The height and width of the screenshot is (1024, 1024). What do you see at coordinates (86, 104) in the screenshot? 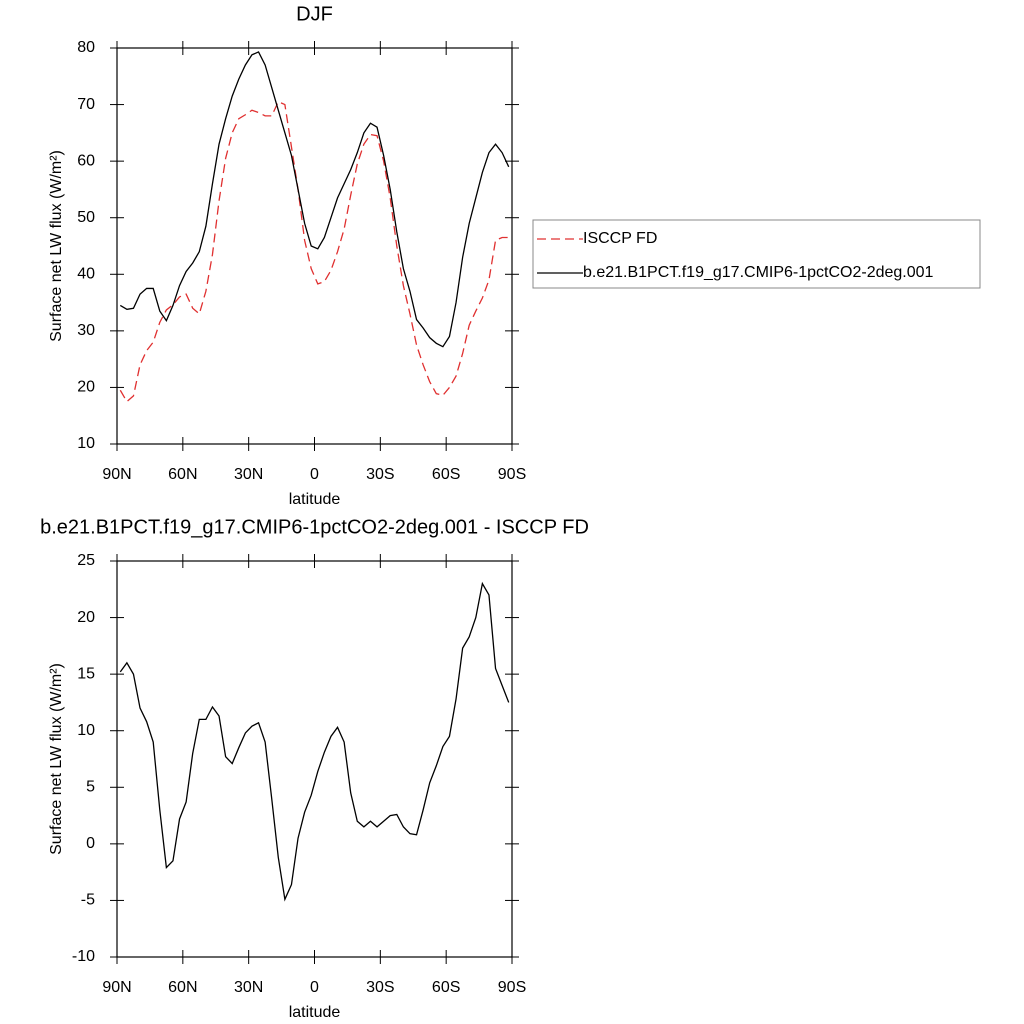
I see `y-tick-label: 70` at bounding box center [86, 104].